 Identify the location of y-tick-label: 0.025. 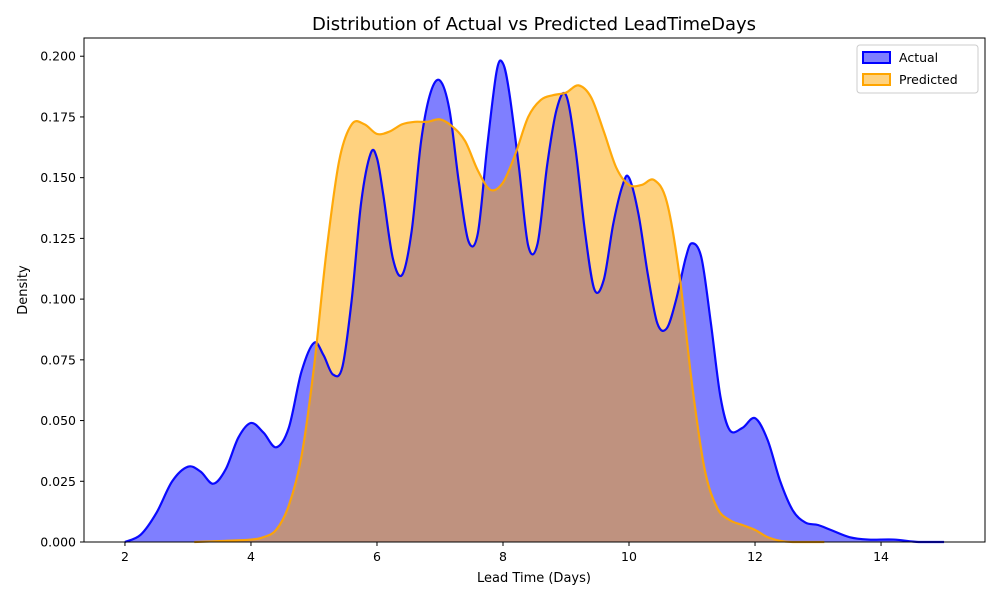
(58, 481).